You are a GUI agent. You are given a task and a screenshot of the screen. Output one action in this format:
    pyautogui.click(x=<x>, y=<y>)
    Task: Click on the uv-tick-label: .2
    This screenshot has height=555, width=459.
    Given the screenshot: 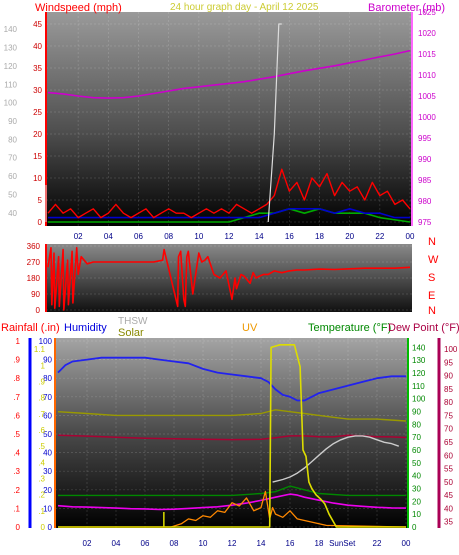 What is the action you would take?
    pyautogui.click(x=41, y=495)
    